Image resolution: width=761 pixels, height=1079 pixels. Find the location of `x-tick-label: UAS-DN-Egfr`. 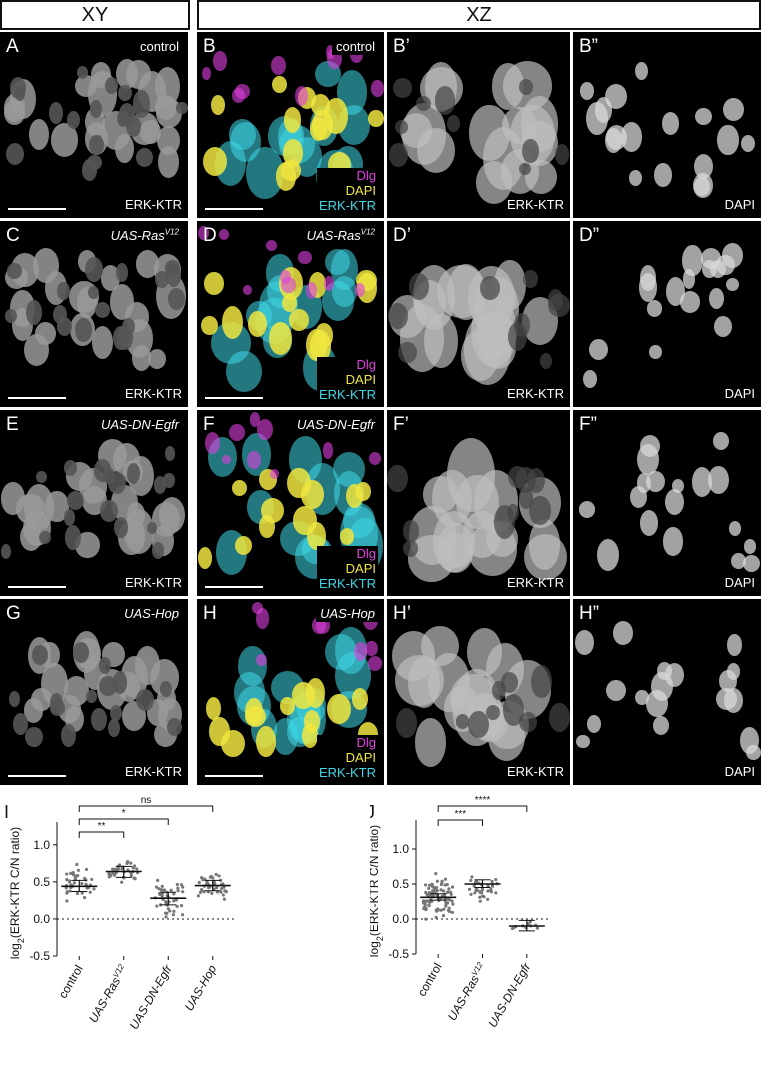

x-tick-label: UAS-DN-Egfr is located at coordinates (509, 995).